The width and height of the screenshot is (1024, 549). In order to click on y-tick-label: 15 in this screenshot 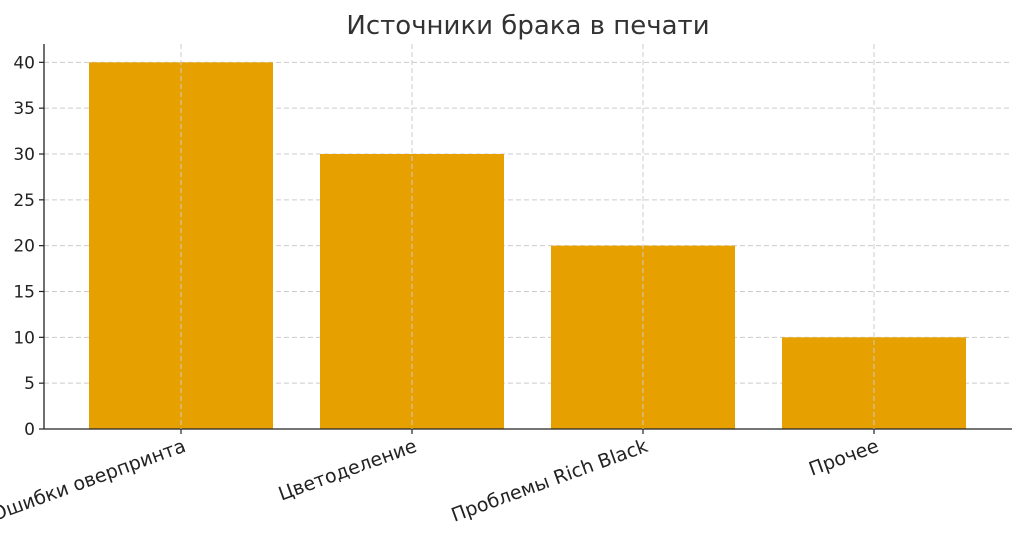, I will do `click(24, 293)`.